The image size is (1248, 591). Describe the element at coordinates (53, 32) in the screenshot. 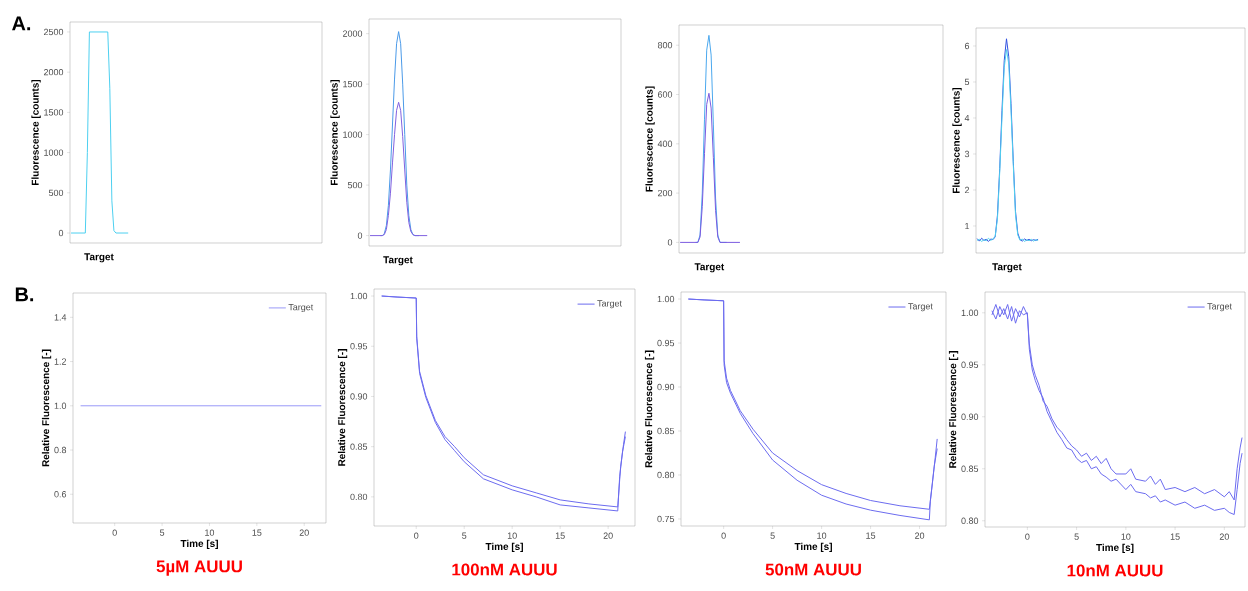

I see `y-tick-label: 2500` at that location.